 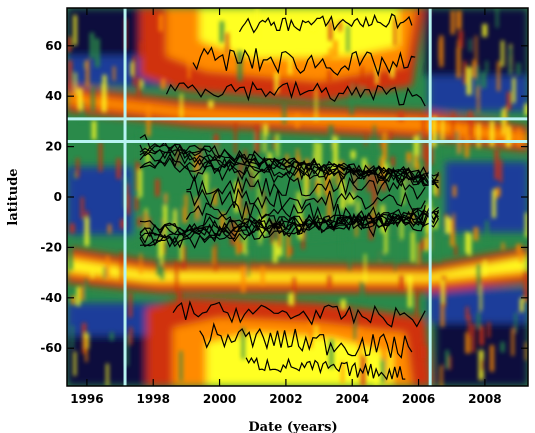 What do you see at coordinates (103, 32) in the screenshot?
I see `north-dark-zone-early` at bounding box center [103, 32].